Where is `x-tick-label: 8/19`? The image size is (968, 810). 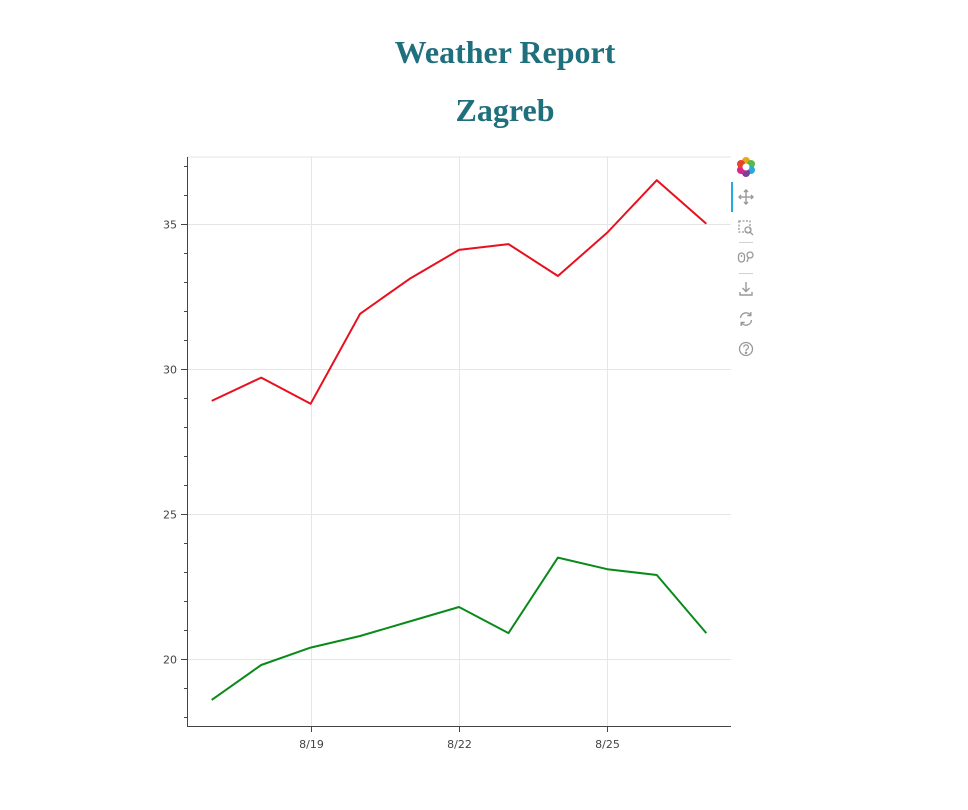 x-tick-label: 8/19 is located at coordinates (311, 744).